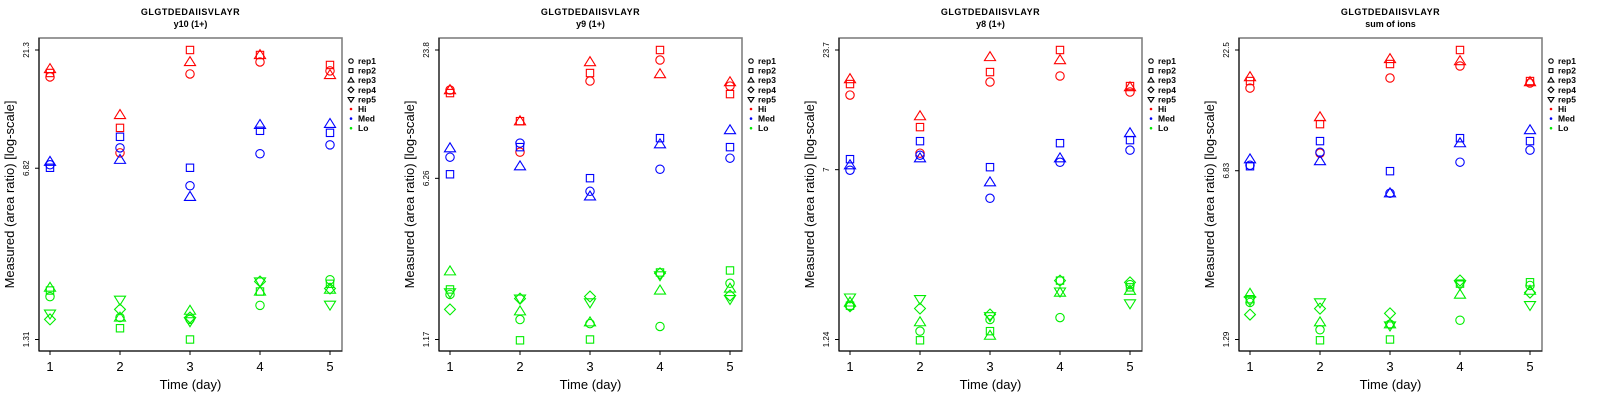  What do you see at coordinates (260, 282) in the screenshot?
I see `point-lo-rep5-day4` at bounding box center [260, 282].